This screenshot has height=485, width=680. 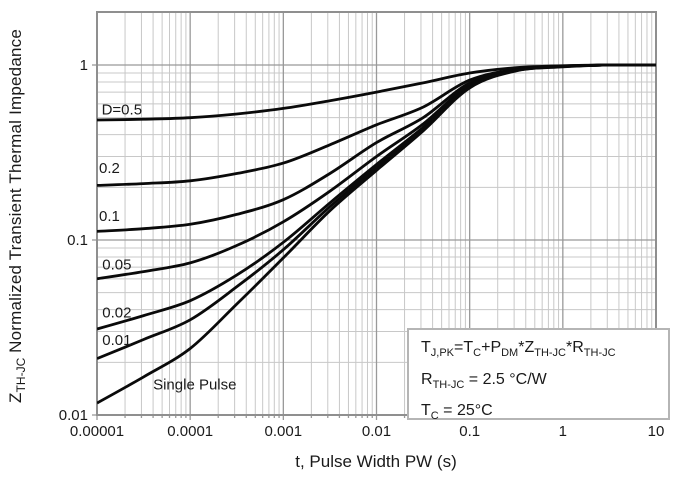 I want to click on curve-label-d-0-01: 0.01, so click(x=116, y=340).